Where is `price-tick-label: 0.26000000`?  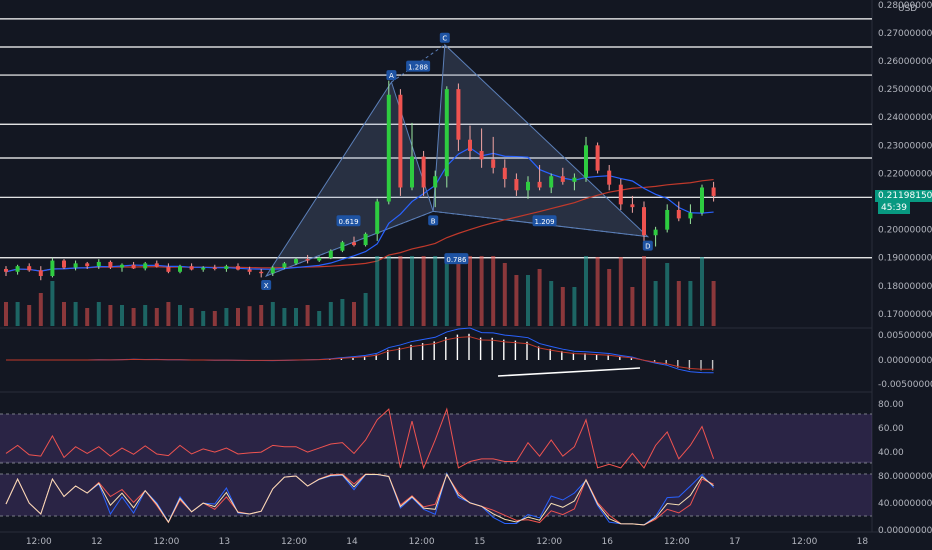 price-tick-label: 0.26000000 is located at coordinates (905, 62).